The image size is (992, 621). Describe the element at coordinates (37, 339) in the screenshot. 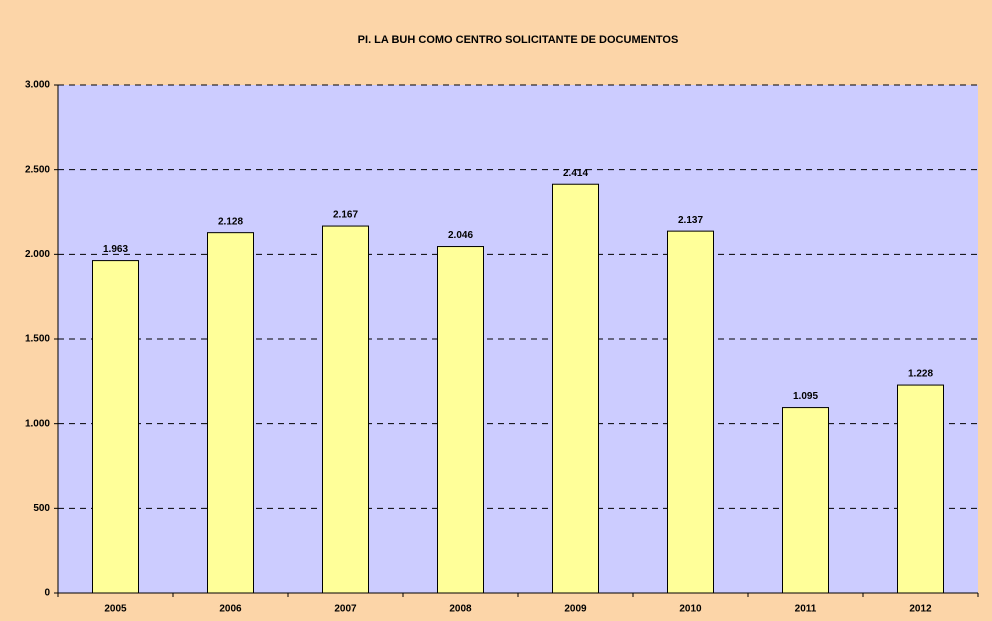

I see `y-tick-label: 1.500` at that location.